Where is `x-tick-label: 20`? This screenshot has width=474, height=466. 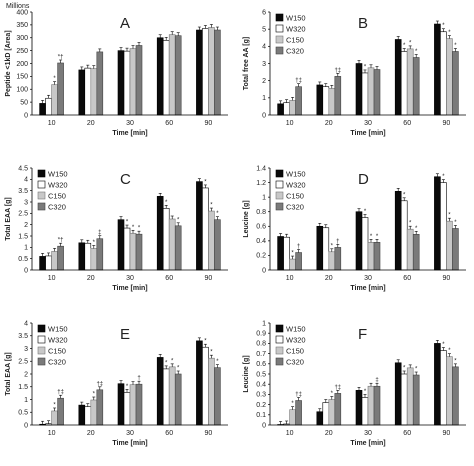 x-tick-label: 20 is located at coordinates (329, 278).